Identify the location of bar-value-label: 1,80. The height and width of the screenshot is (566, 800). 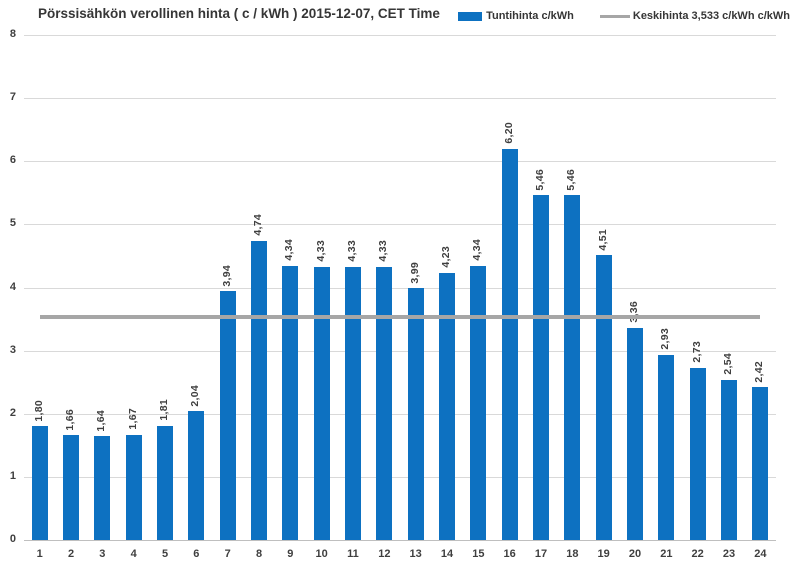
(38, 410).